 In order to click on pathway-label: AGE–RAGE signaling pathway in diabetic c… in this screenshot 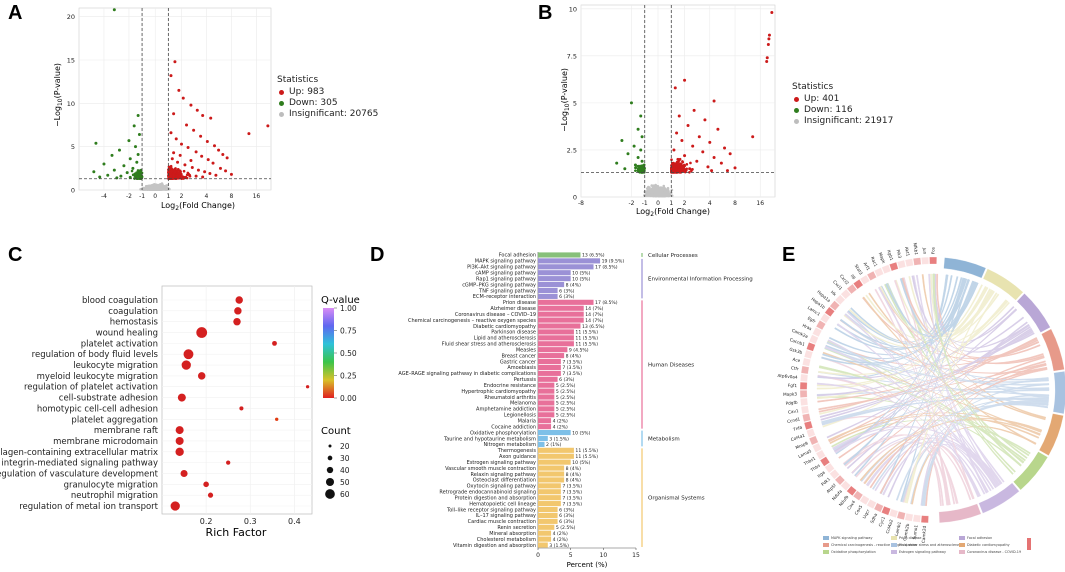, I will do `click(467, 374)`.